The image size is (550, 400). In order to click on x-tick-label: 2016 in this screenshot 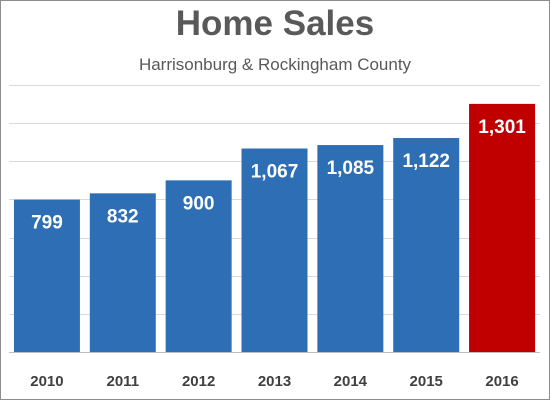, I will do `click(501, 381)`.